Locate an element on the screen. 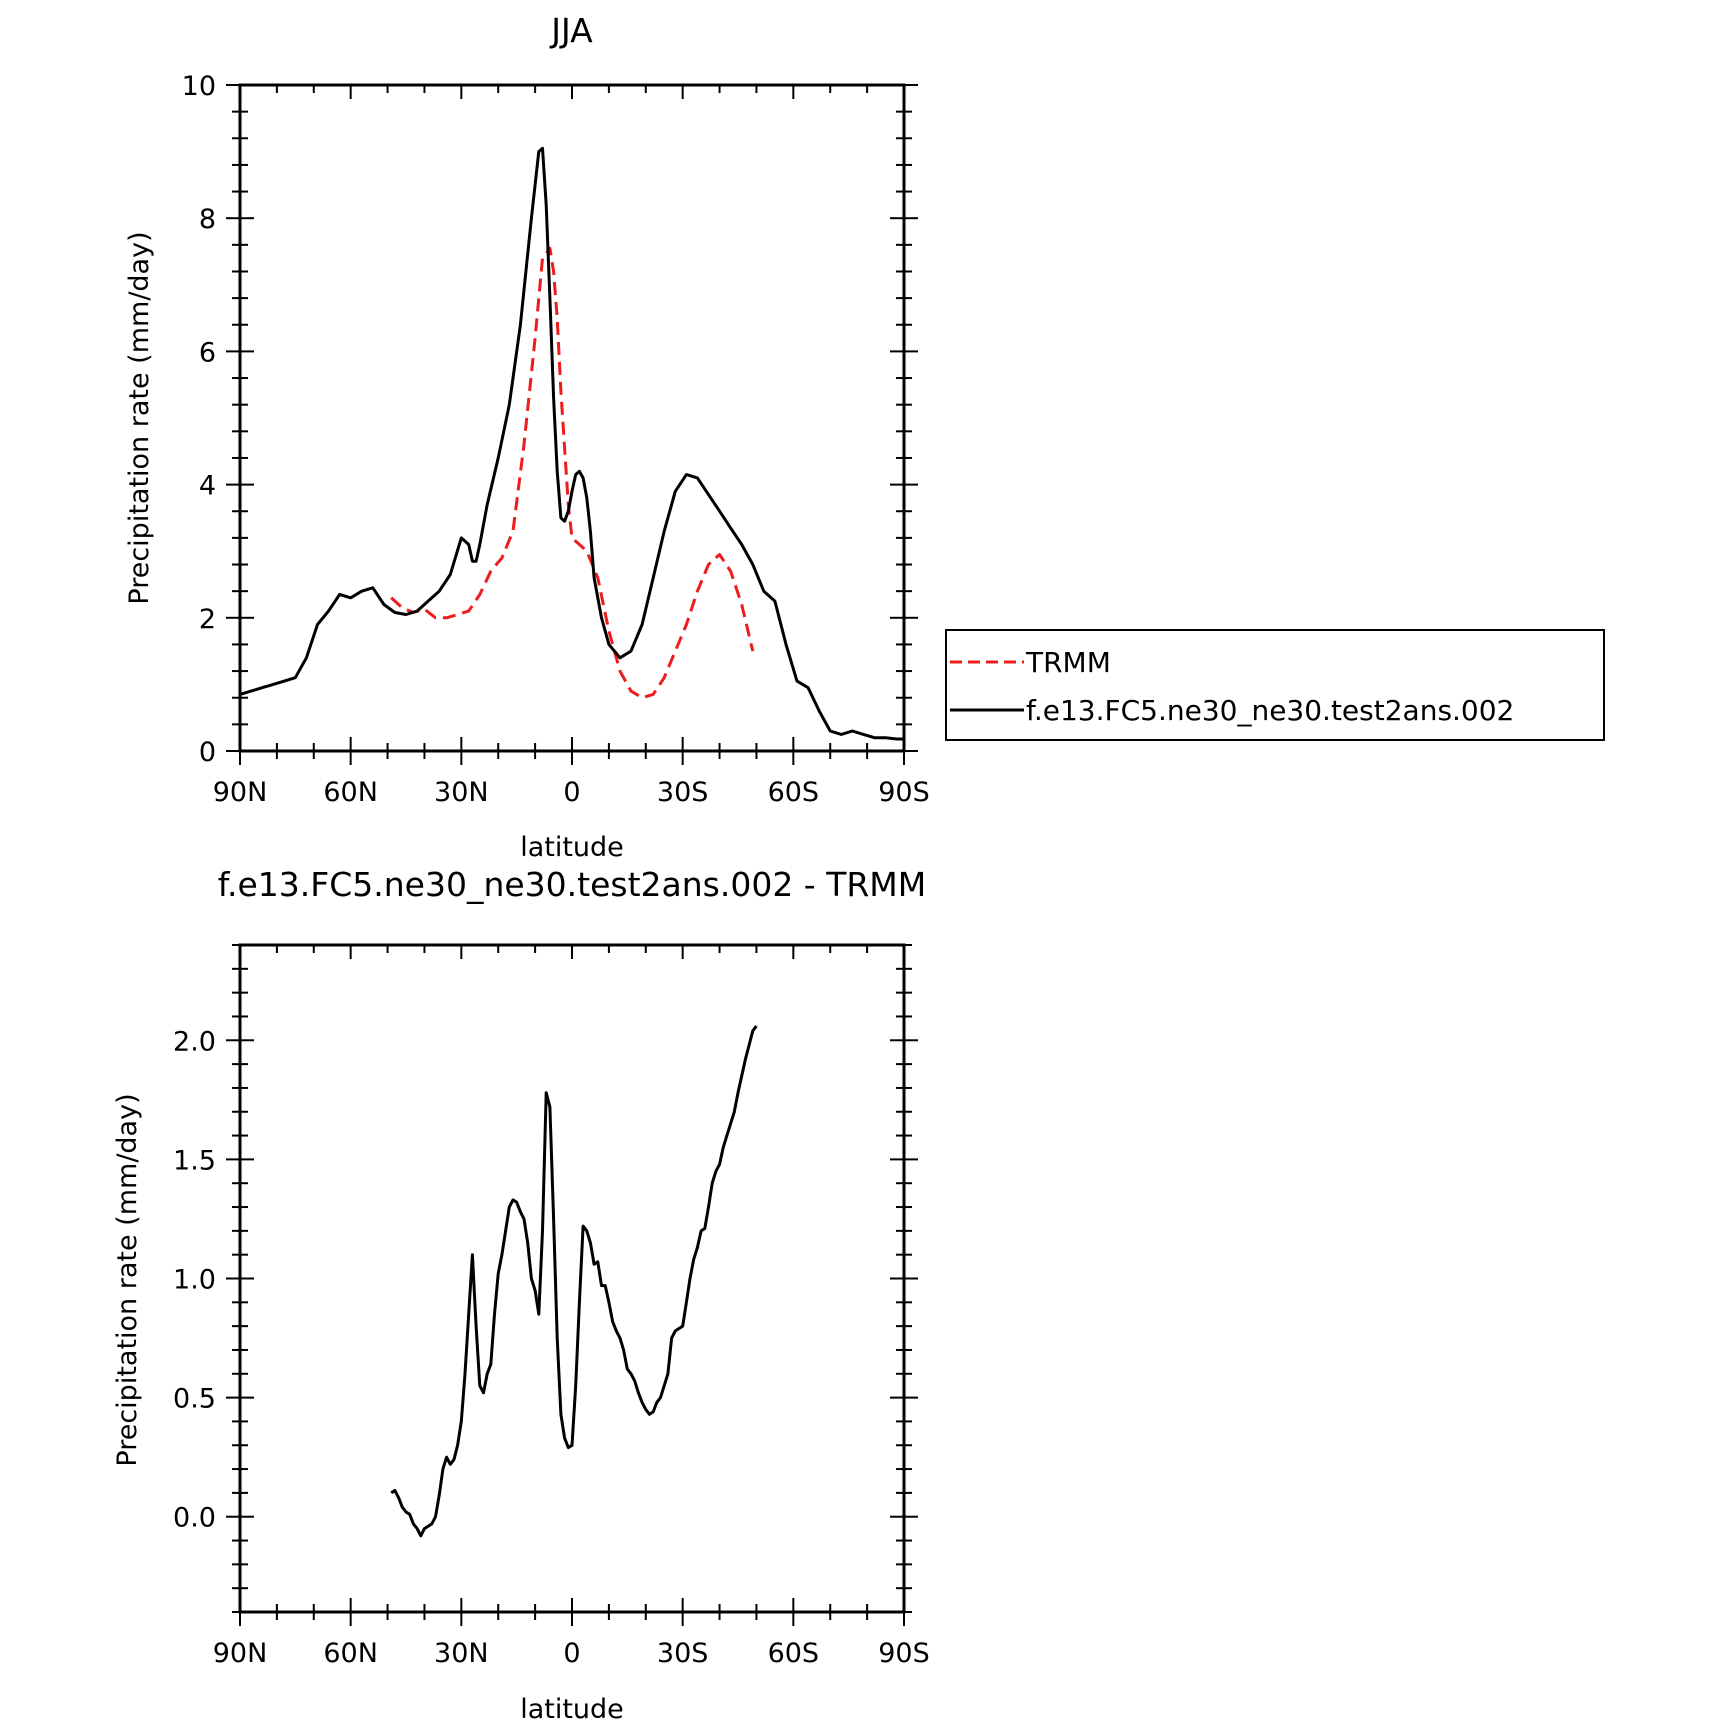 The height and width of the screenshot is (1731, 1710). legend-box is located at coordinates (1275, 685).